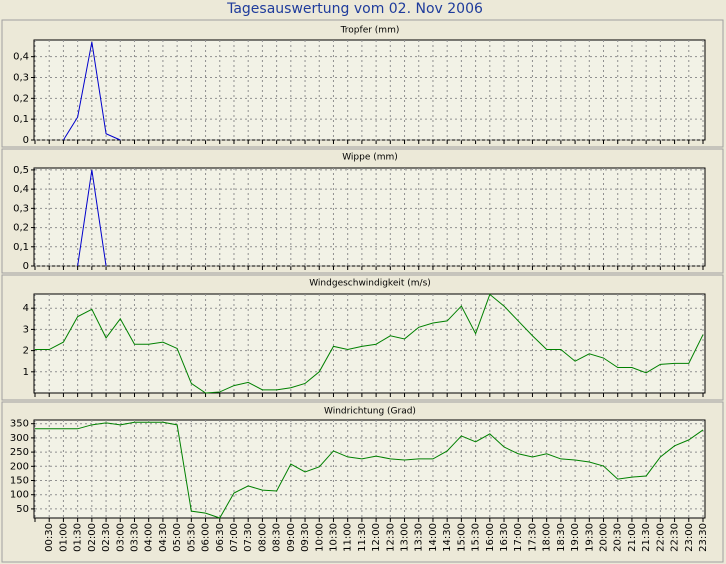 Image resolution: width=726 pixels, height=564 pixels. I want to click on y-tick-label: 300, so click(19, 438).